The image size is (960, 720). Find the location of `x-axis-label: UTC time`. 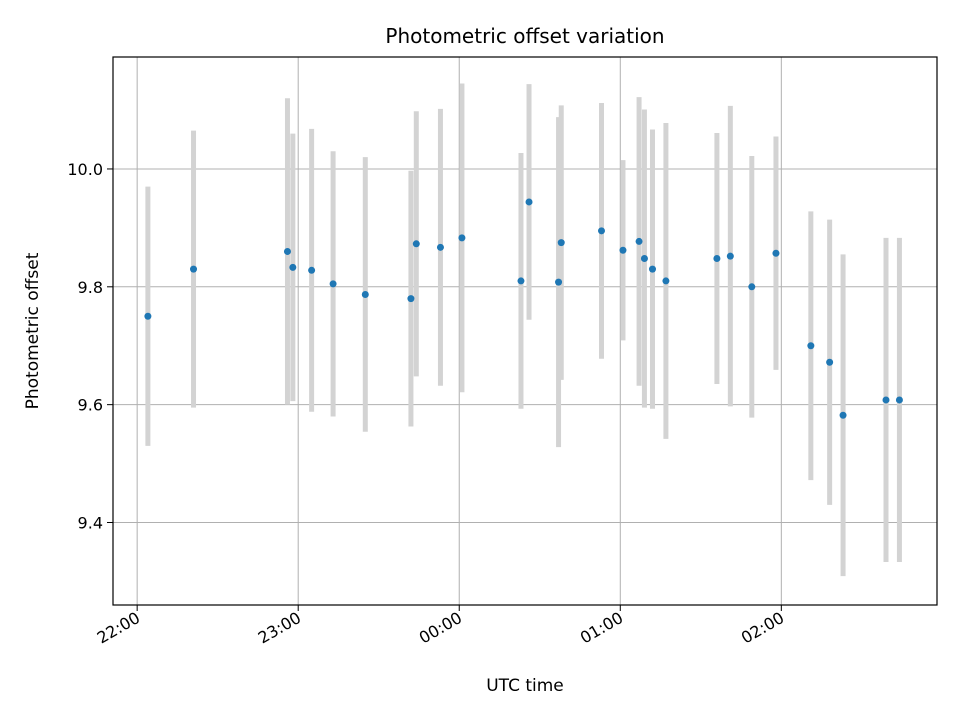

x-axis-label: UTC time is located at coordinates (525, 686).